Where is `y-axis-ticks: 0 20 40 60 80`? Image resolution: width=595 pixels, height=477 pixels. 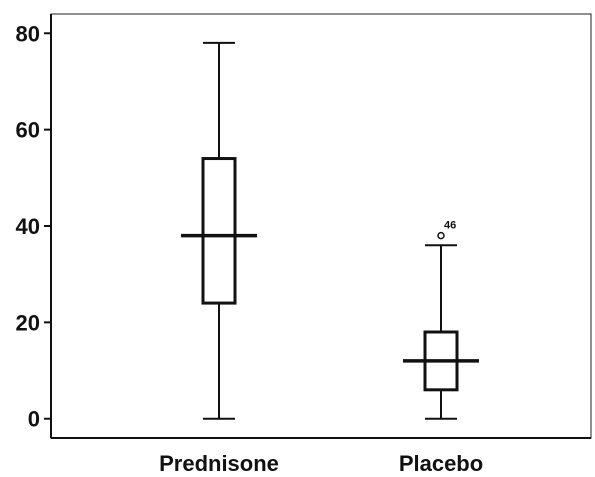 y-axis-ticks: 0 20 40 60 80 is located at coordinates (33, 226).